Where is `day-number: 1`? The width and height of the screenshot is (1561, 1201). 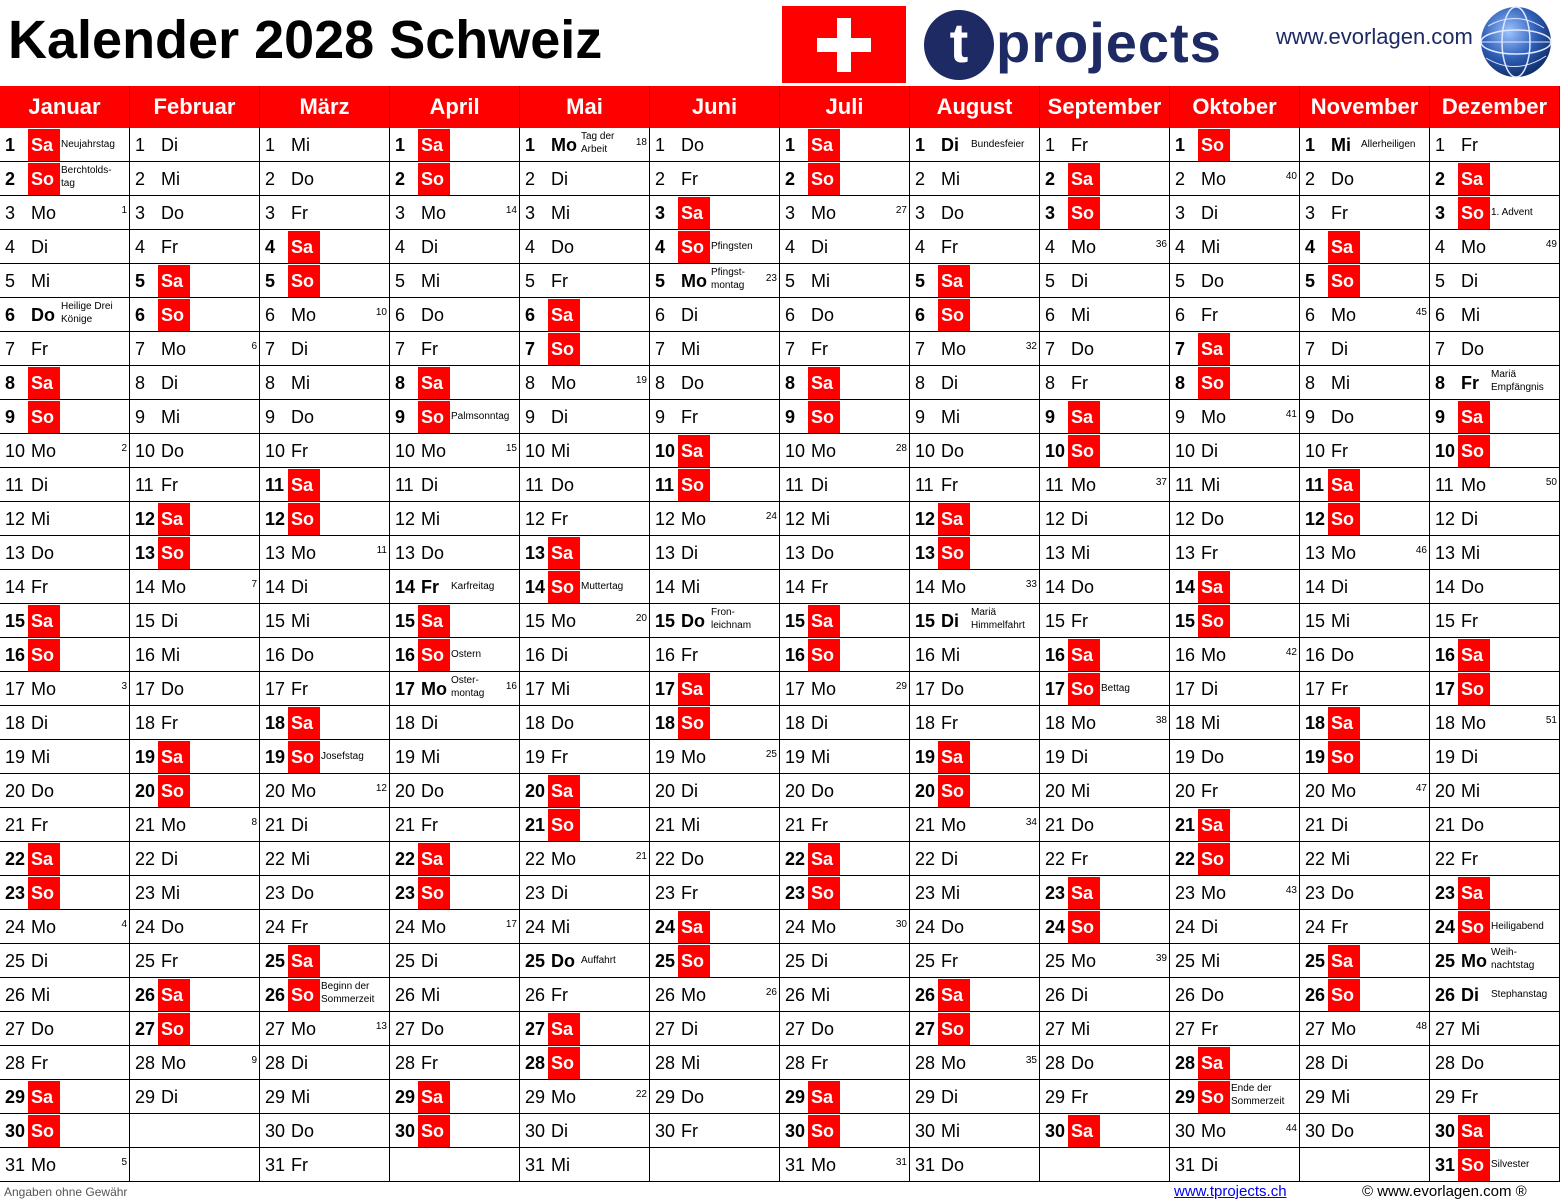 day-number: 1 is located at coordinates (530, 145).